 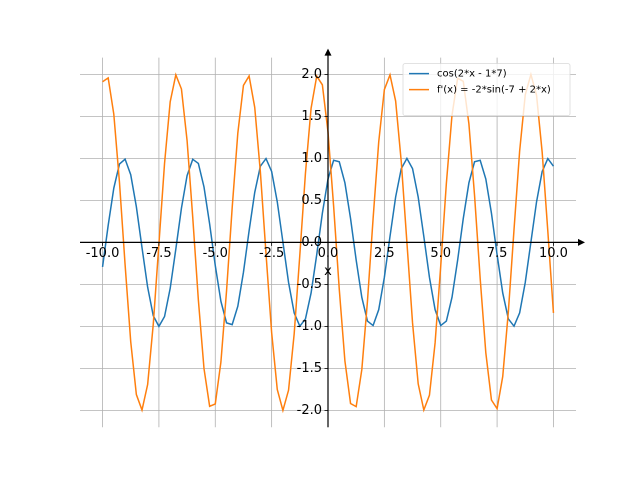 What do you see at coordinates (494, 90) in the screenshot?
I see `legend-label: f'(x) = -2*sin(-7 + 2*x)` at bounding box center [494, 90].